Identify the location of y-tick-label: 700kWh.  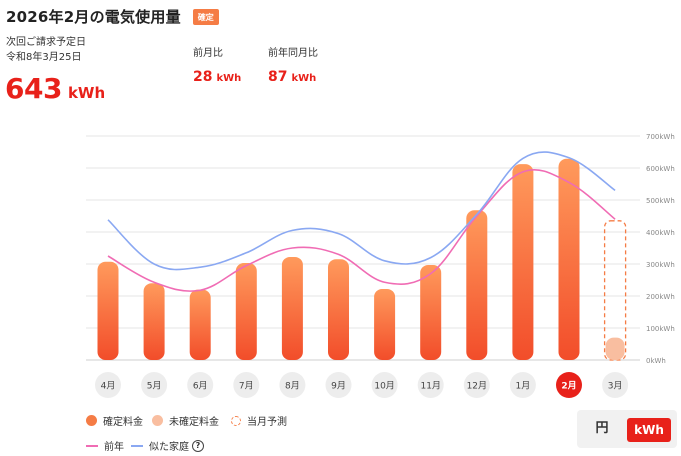
(660, 137).